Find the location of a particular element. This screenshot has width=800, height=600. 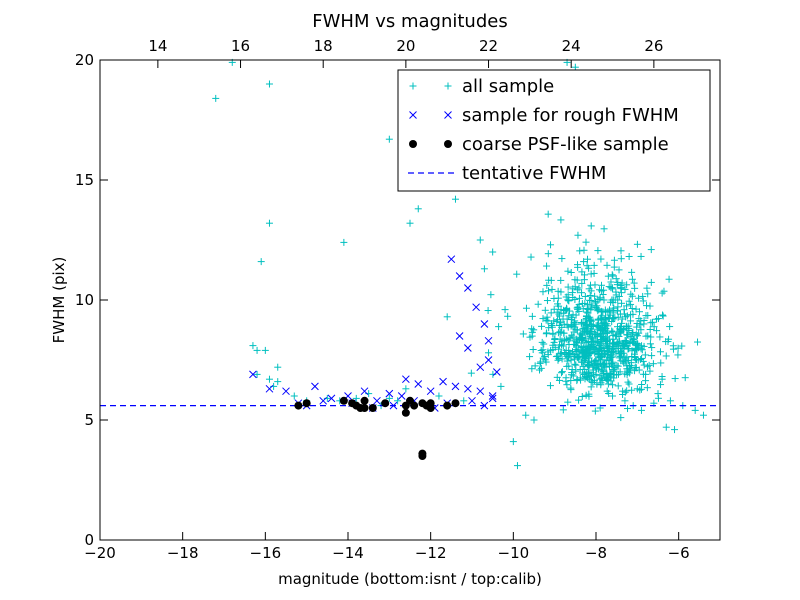

legend-entry: all sample is located at coordinates (481, 86).